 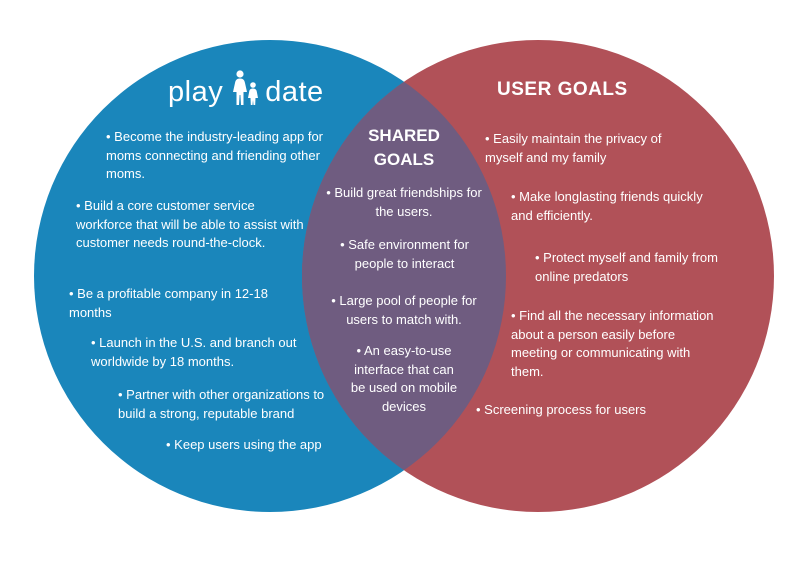 What do you see at coordinates (196, 91) in the screenshot?
I see `logo-word-play: play` at bounding box center [196, 91].